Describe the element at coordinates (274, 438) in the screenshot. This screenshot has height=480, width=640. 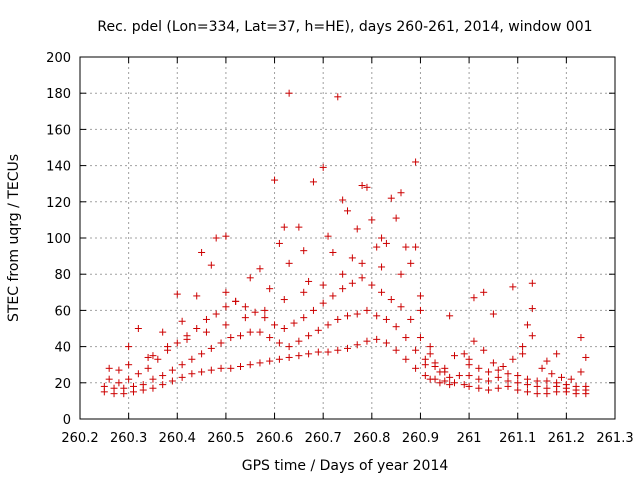
I see `x-tick-label: 260.6` at that location.